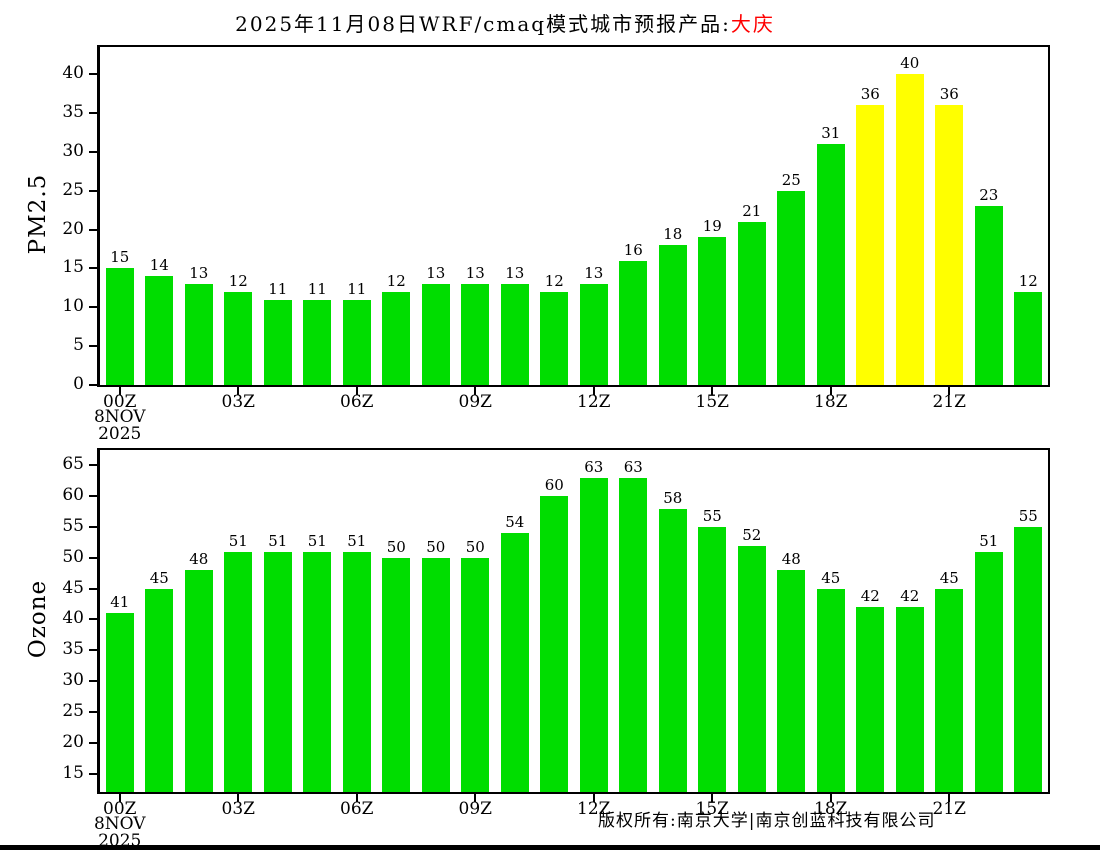  What do you see at coordinates (120, 434) in the screenshot?
I see `x-date-label: 2025` at bounding box center [120, 434].